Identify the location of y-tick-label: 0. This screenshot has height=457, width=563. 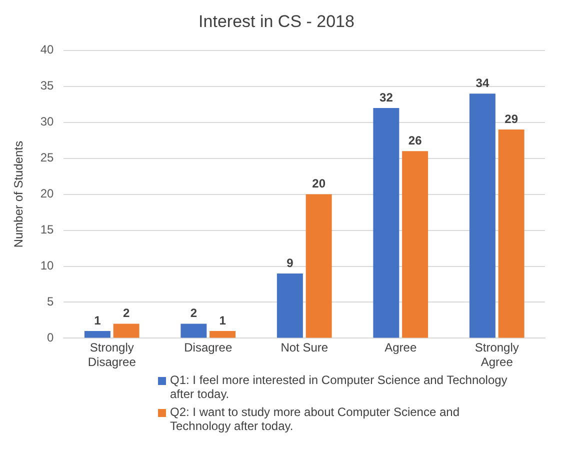
(50, 337).